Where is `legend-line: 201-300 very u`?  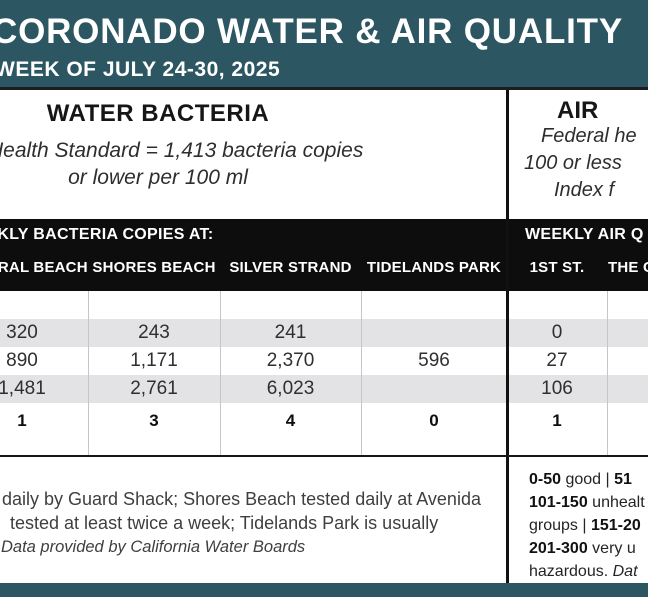
legend-line: 201-300 very u is located at coordinates (588, 548).